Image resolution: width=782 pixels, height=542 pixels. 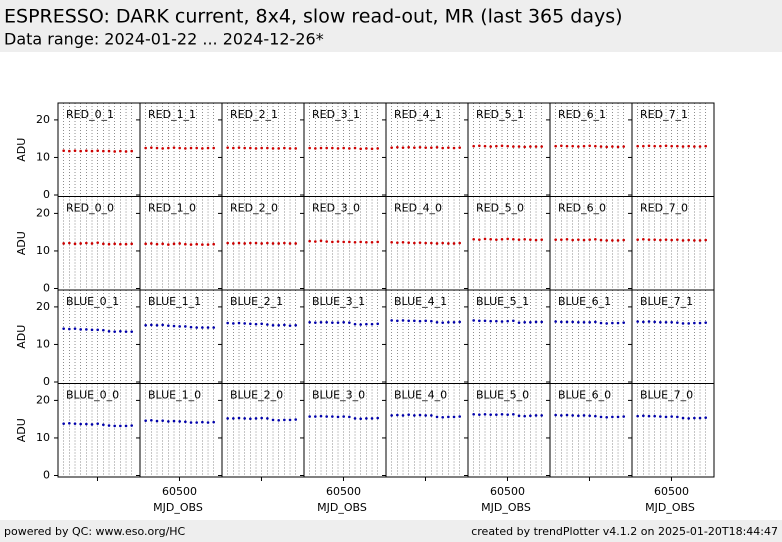 What do you see at coordinates (90, 114) in the screenshot?
I see `panel-title: RED_0_1` at bounding box center [90, 114].